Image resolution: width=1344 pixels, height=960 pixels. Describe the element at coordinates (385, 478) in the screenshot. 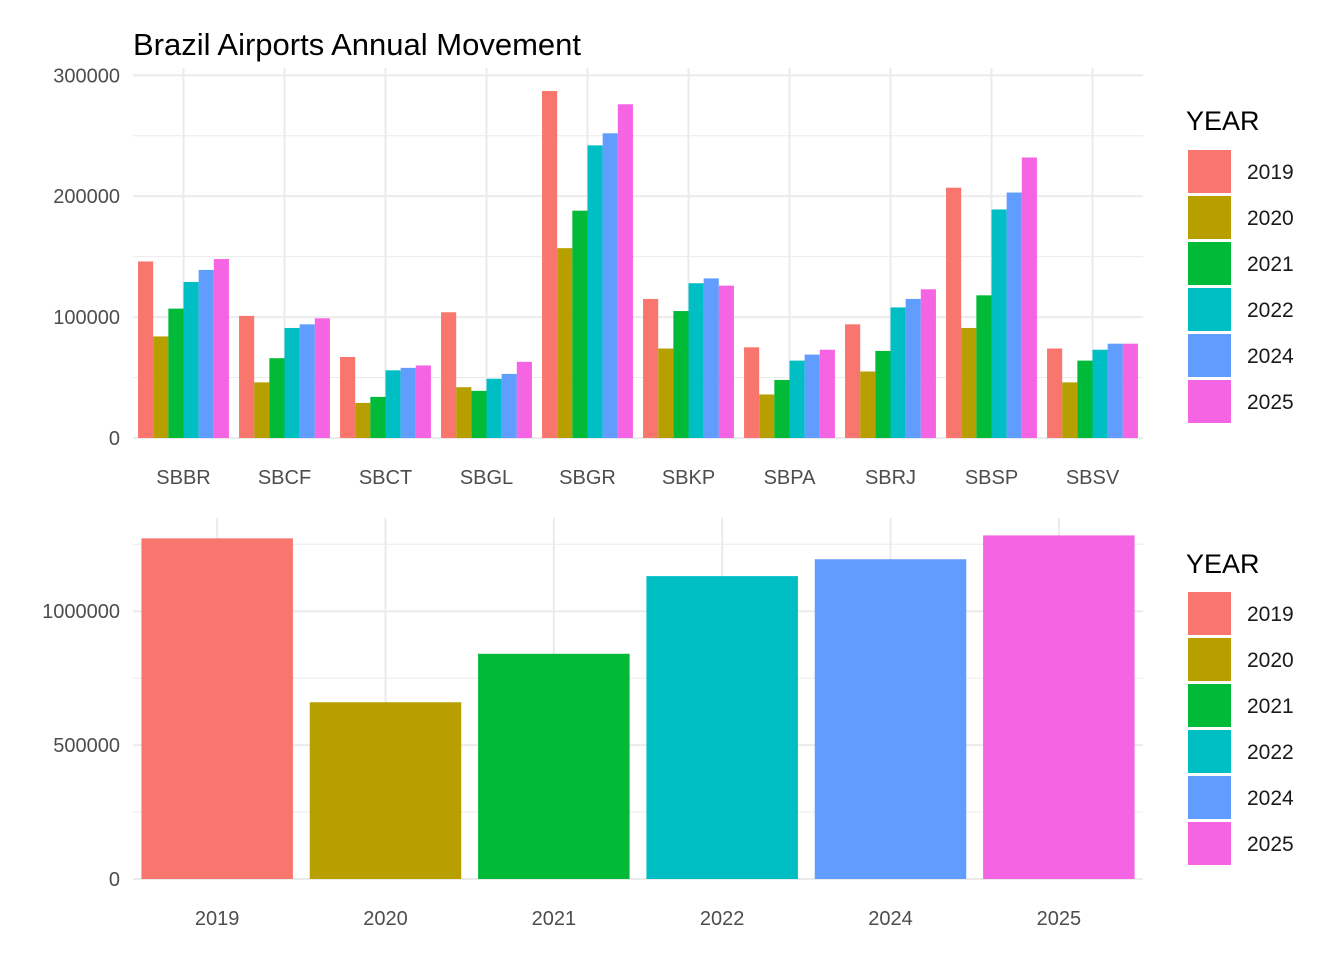

I see `x-tick-label: SBCT` at that location.